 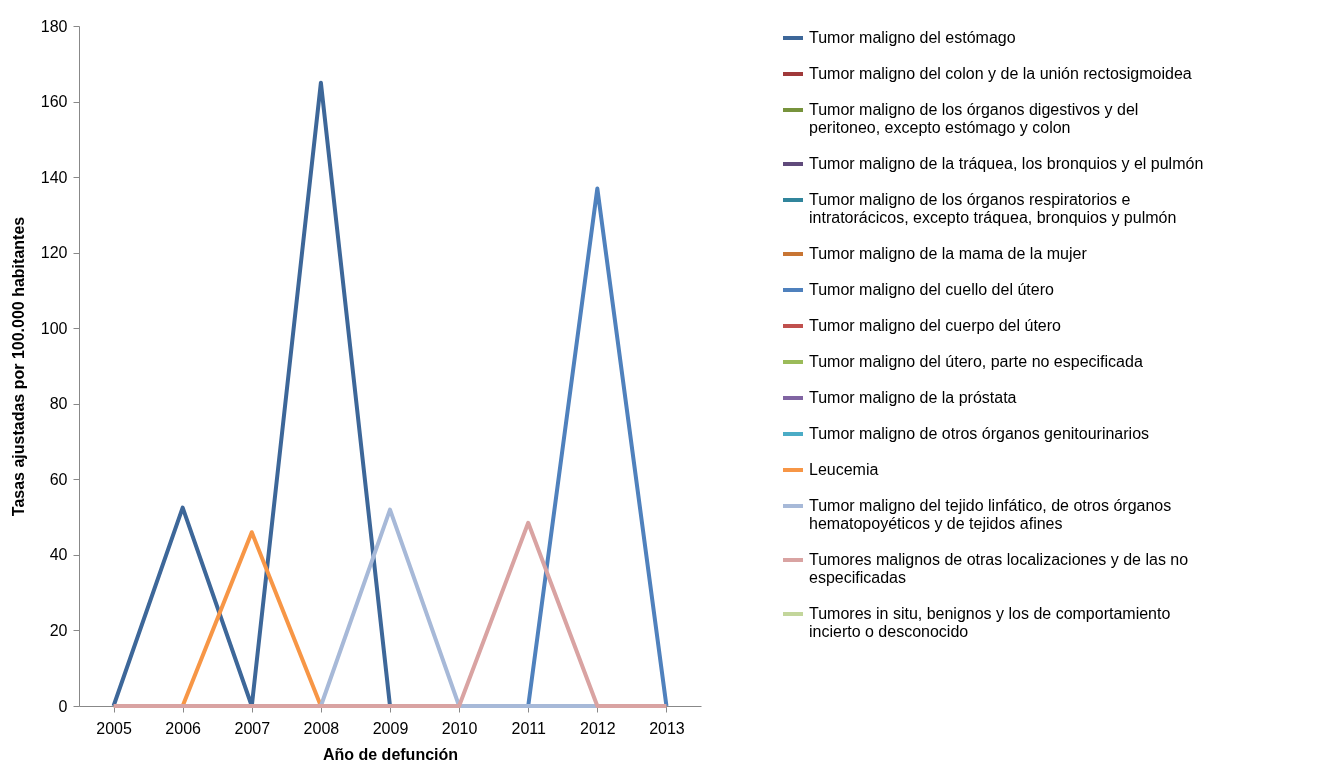 What do you see at coordinates (54, 177) in the screenshot?
I see `y-tick-label: 140` at bounding box center [54, 177].